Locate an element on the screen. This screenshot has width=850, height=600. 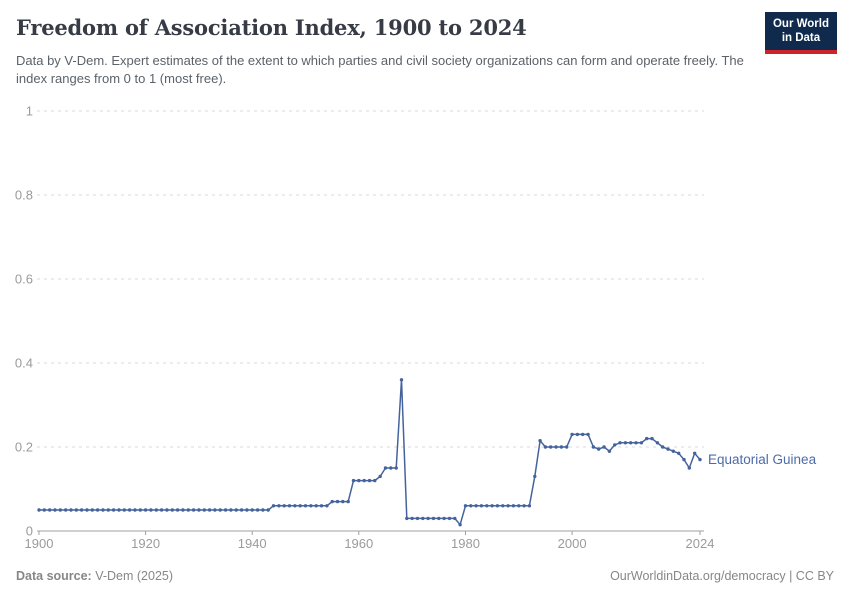
y-axis-tick-label: 0 is located at coordinates (29, 531).